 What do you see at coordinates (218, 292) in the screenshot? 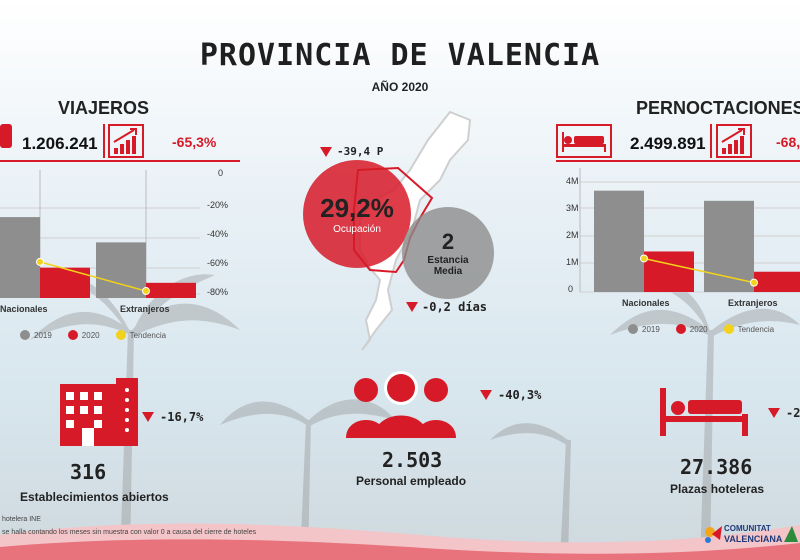
I see `viajeros-tick-80: -80%` at bounding box center [218, 292].